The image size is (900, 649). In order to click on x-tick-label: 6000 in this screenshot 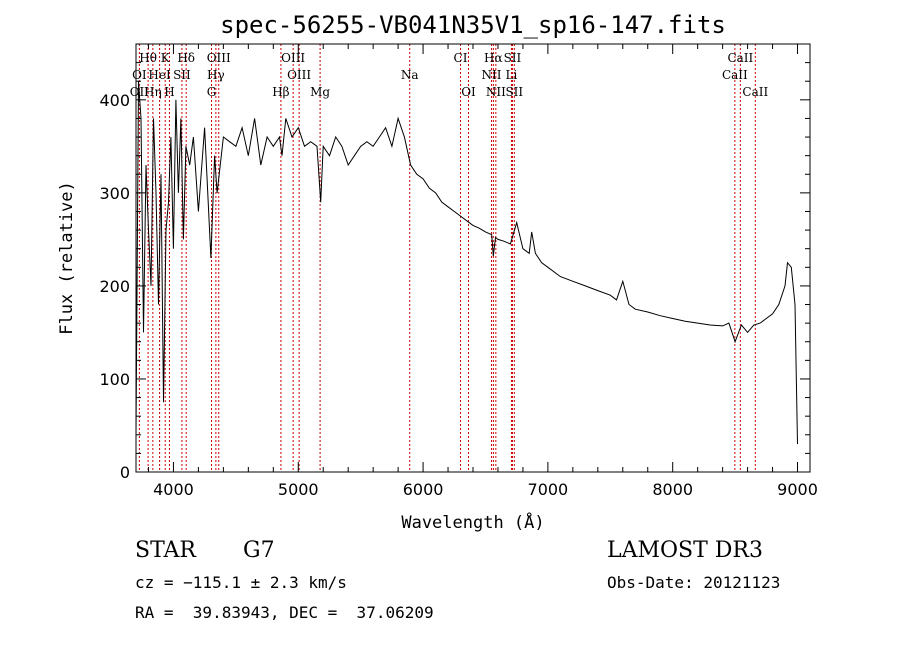, I will do `click(423, 489)`.